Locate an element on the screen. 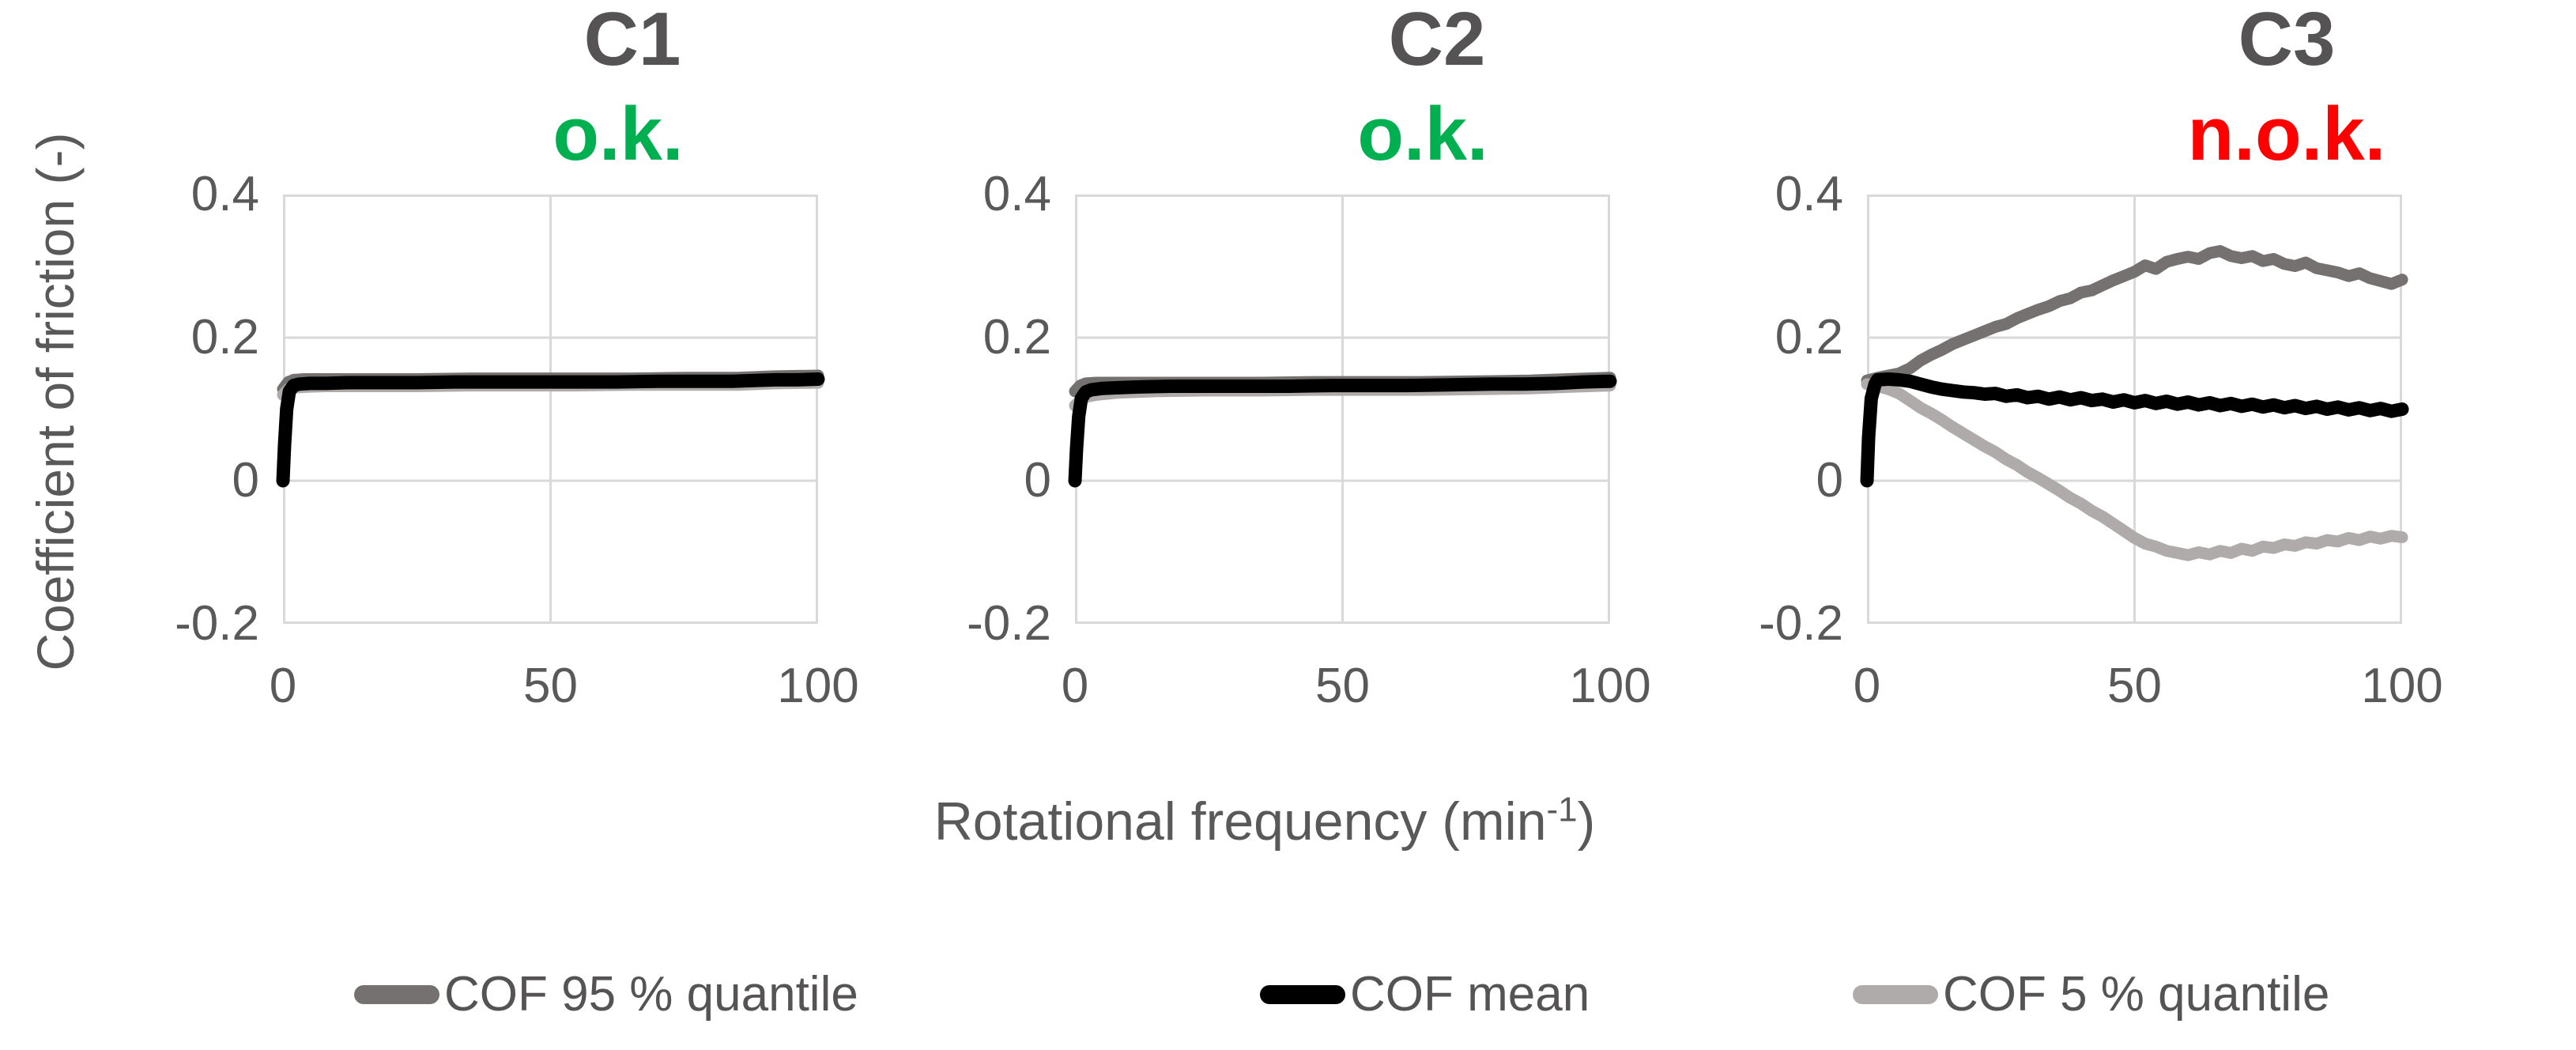 The image size is (2576, 1050). legend-item-q95: COF 95 % quantile is located at coordinates (606, 994).